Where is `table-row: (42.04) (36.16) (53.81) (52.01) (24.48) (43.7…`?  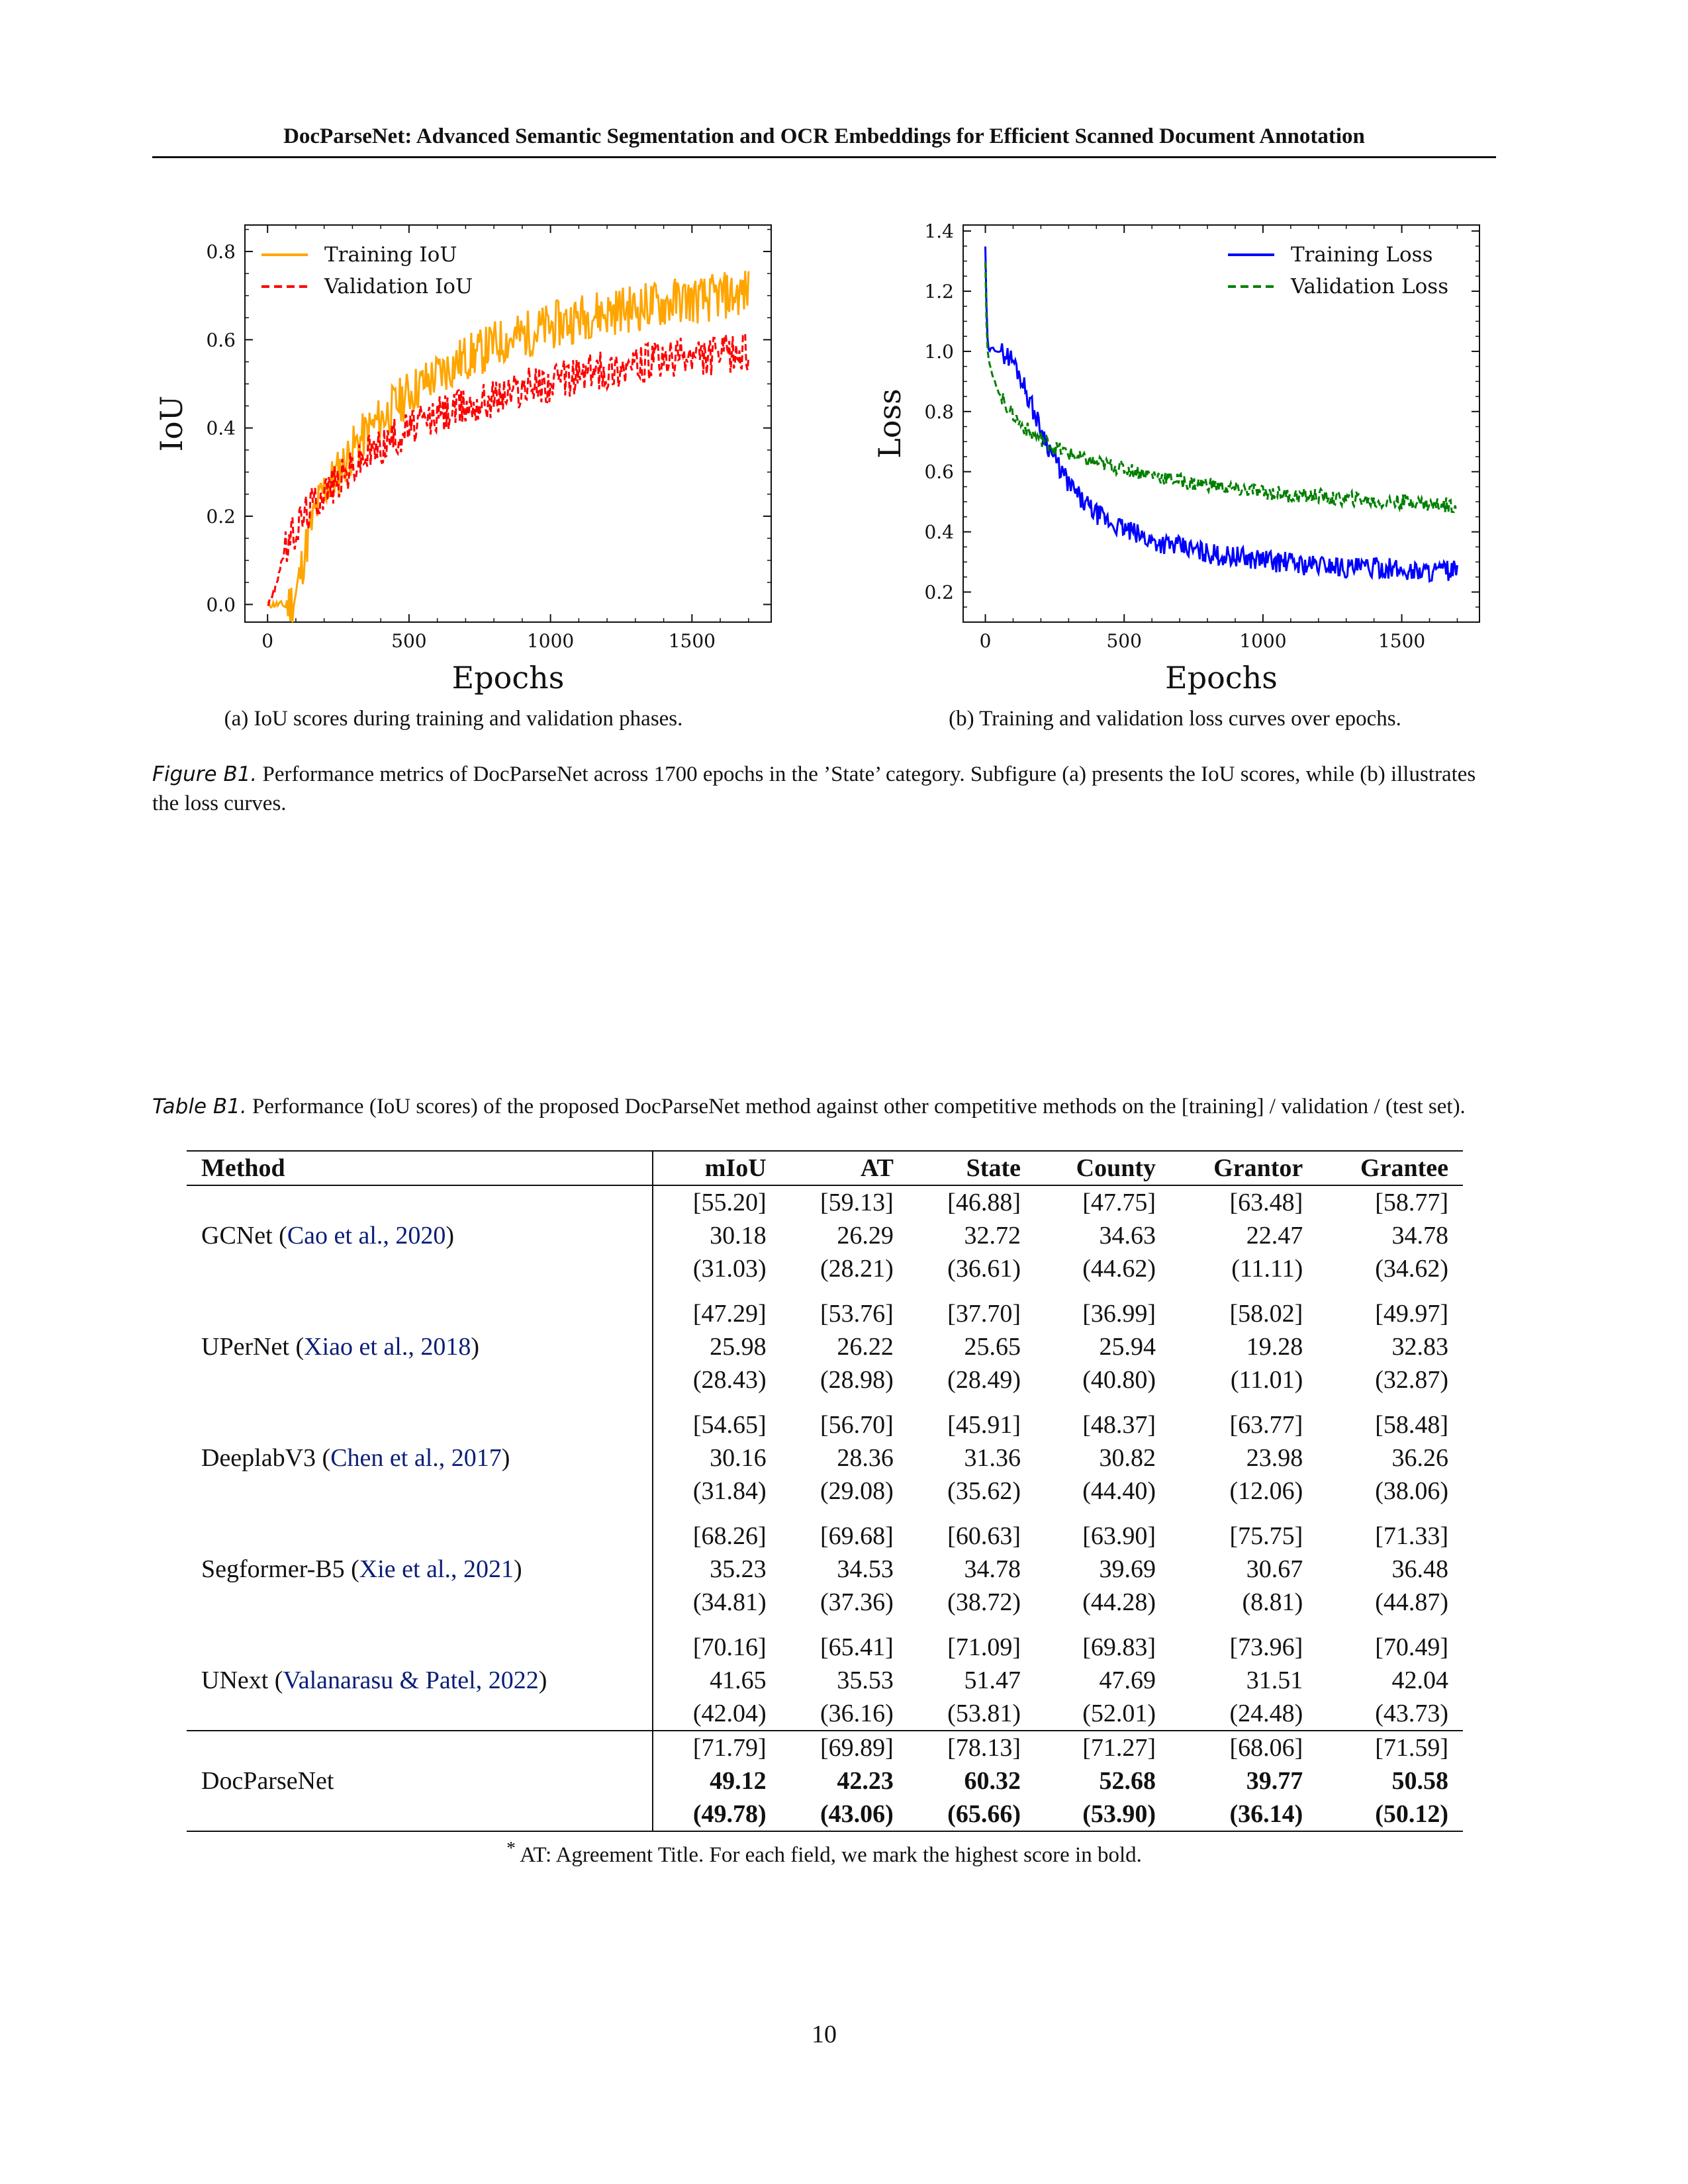 table-row: (42.04) (36.16) (53.81) (52.01) (24.48) (43.7… is located at coordinates (825, 1714).